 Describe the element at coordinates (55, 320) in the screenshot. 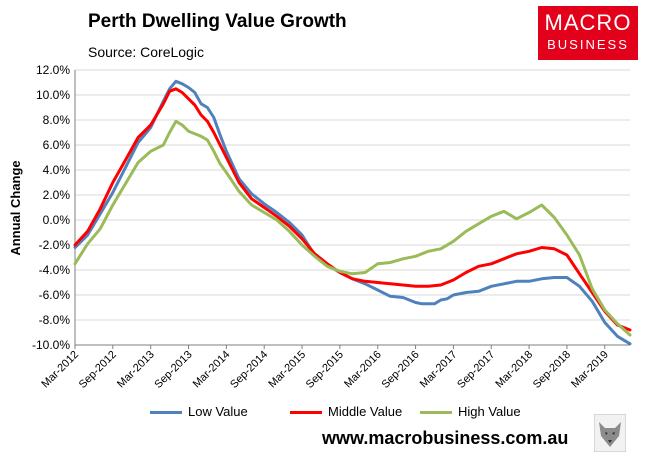

I see `y-tick-label: -8.0%` at that location.